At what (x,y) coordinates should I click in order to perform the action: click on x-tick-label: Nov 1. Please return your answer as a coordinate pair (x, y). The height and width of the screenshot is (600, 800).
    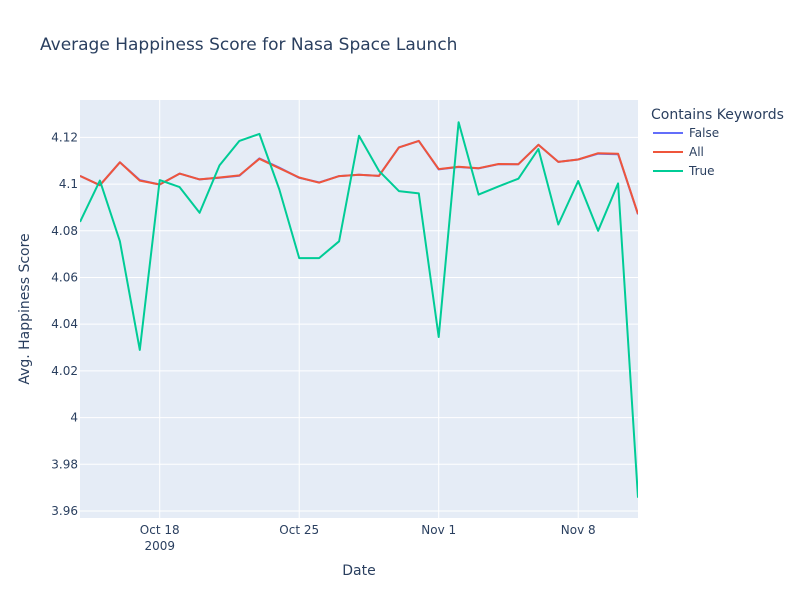
    Looking at the image, I should click on (438, 530).